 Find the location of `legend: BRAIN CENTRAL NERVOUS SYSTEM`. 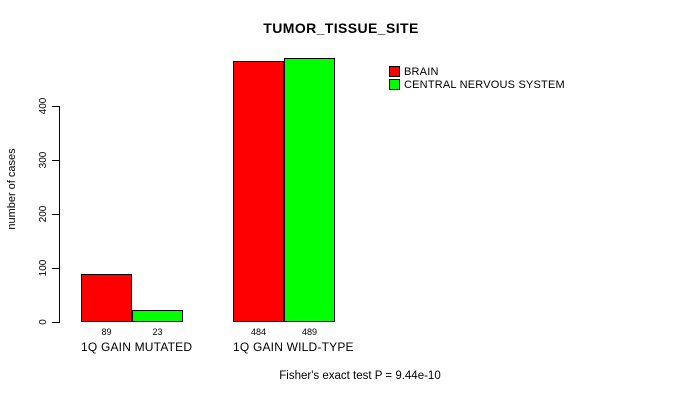

legend: BRAIN CENTRAL NERVOUS SYSTEM is located at coordinates (477, 79).